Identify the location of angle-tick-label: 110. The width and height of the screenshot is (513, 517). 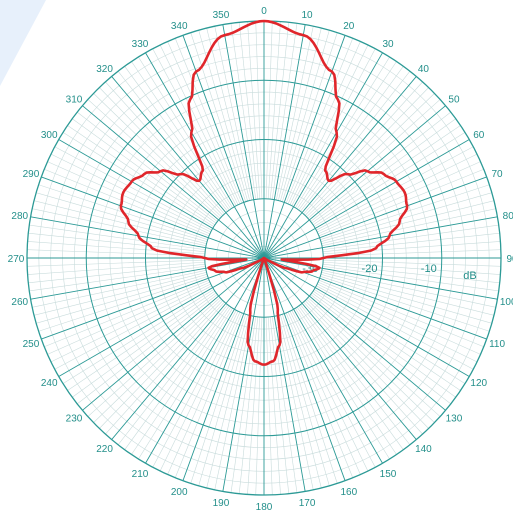
(497, 344).